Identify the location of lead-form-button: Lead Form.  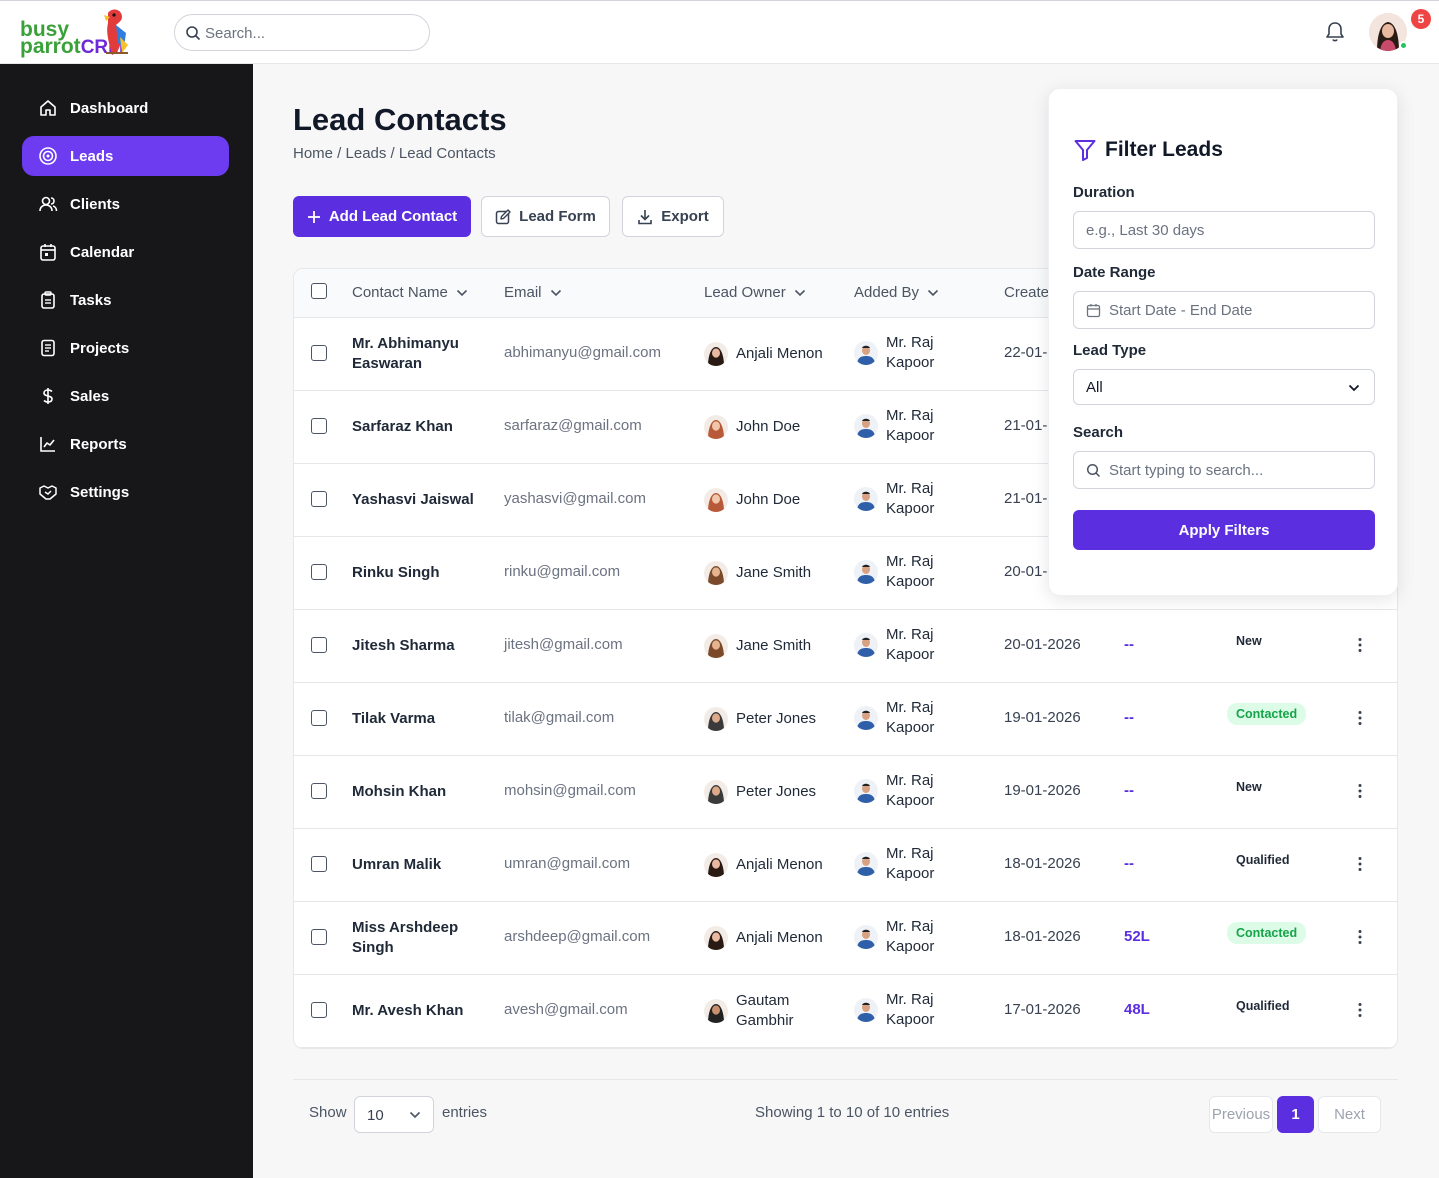
(545, 216).